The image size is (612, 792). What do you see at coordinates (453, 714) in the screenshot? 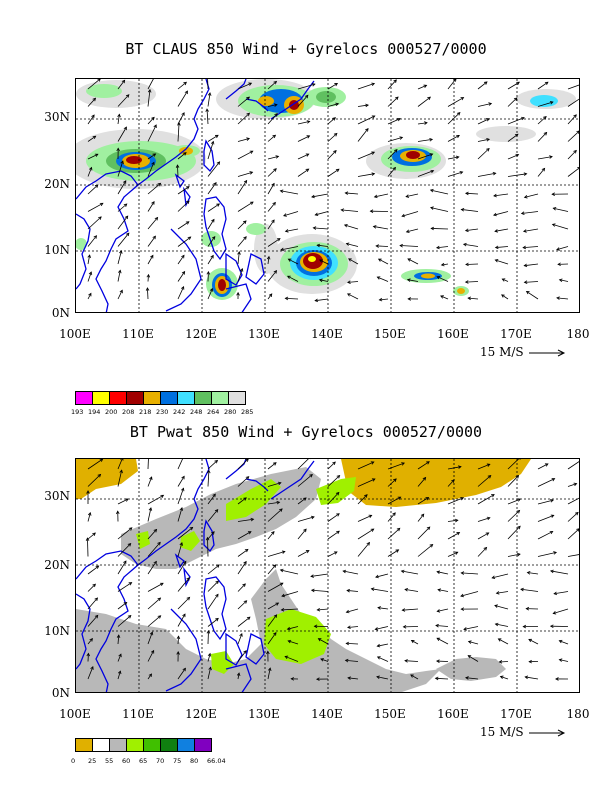
I see `panel2-xlabel-160e: 160E` at bounding box center [453, 714].